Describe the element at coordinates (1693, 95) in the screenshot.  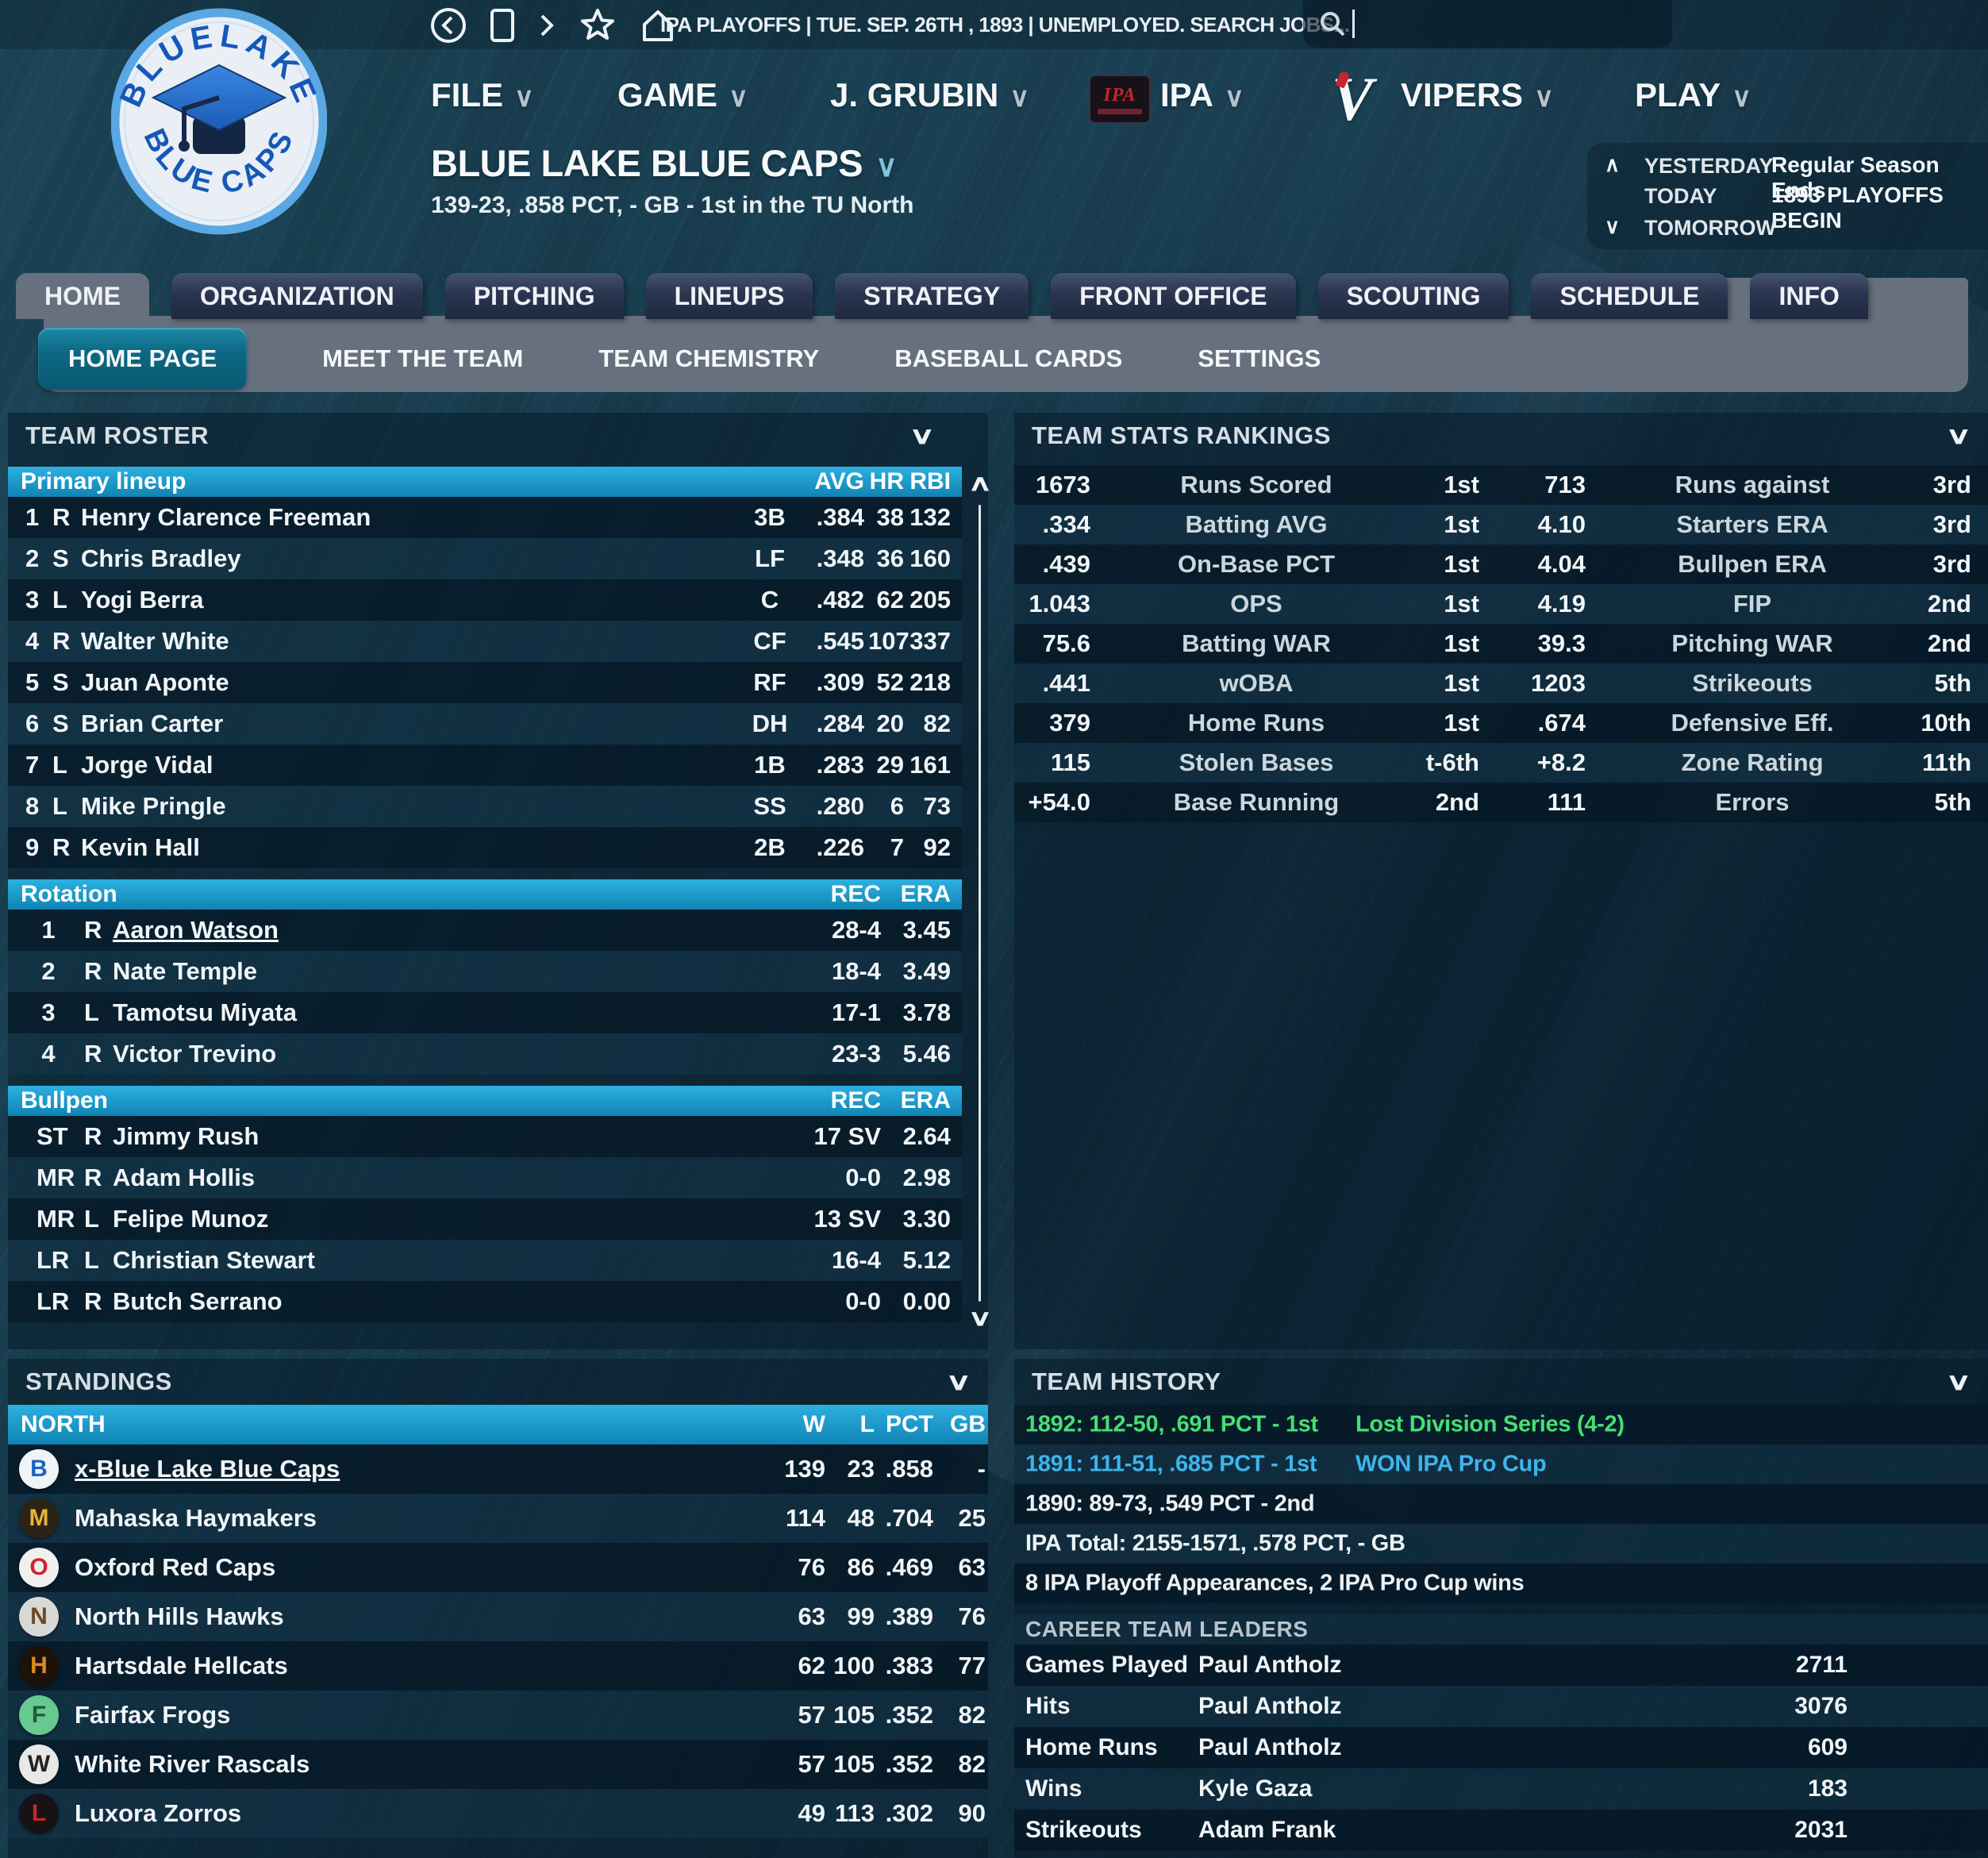
I see `menu-play: PLAY` at that location.